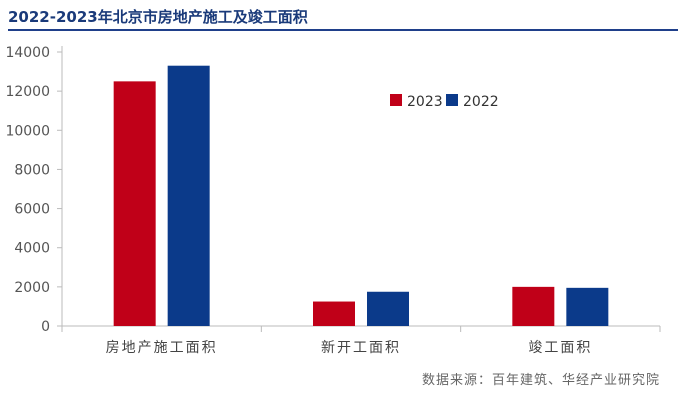 This screenshot has width=684, height=400. What do you see at coordinates (27, 92) in the screenshot?
I see `y-tick-label: 12000` at bounding box center [27, 92].